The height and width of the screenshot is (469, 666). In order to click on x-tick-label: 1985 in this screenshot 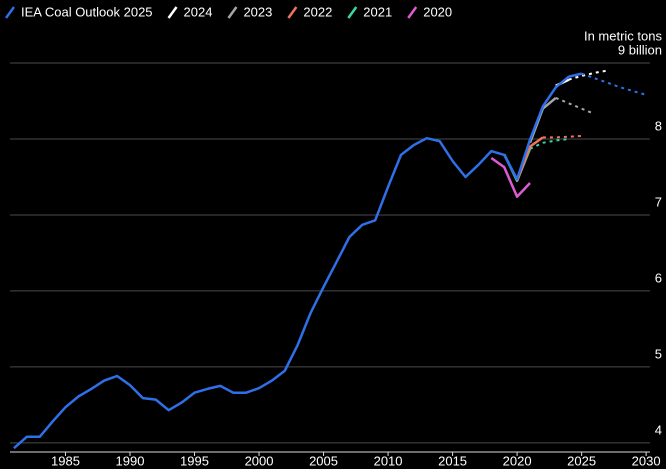, I will do `click(65, 460)`.